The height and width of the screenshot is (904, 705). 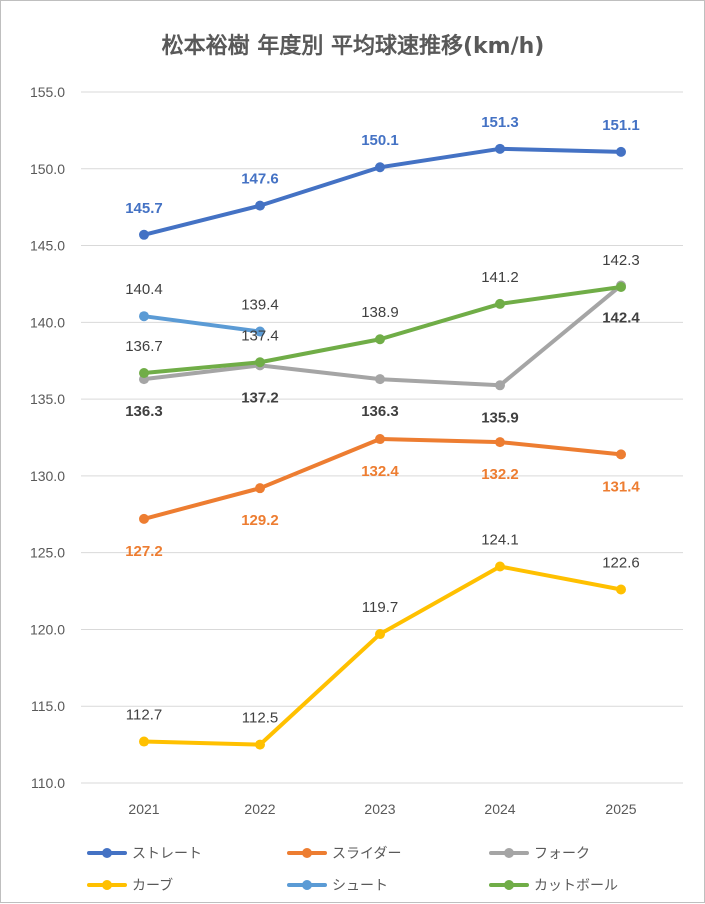 I want to click on x-tick-label: 2025, so click(x=620, y=809).